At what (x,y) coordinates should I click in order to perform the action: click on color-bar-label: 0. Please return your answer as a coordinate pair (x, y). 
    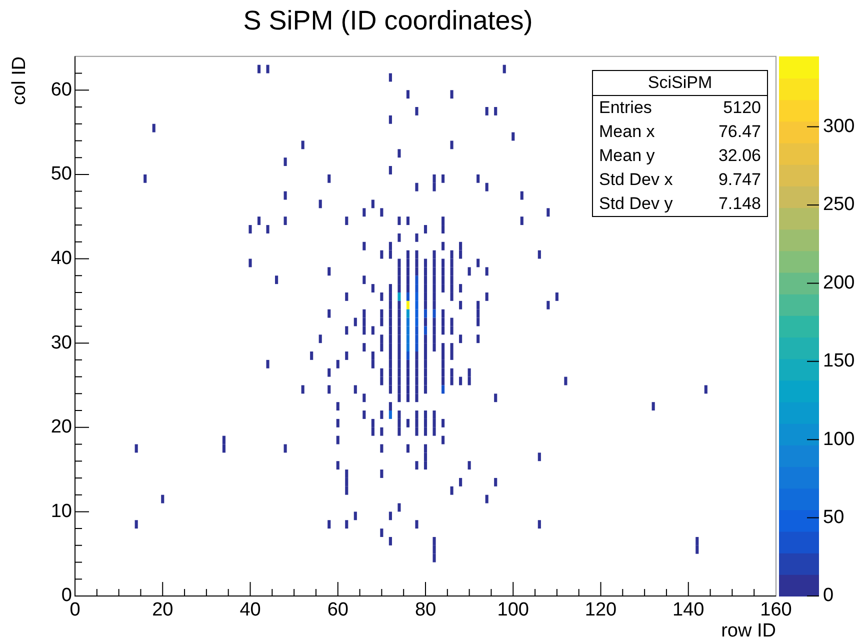
    Looking at the image, I should click on (828, 595).